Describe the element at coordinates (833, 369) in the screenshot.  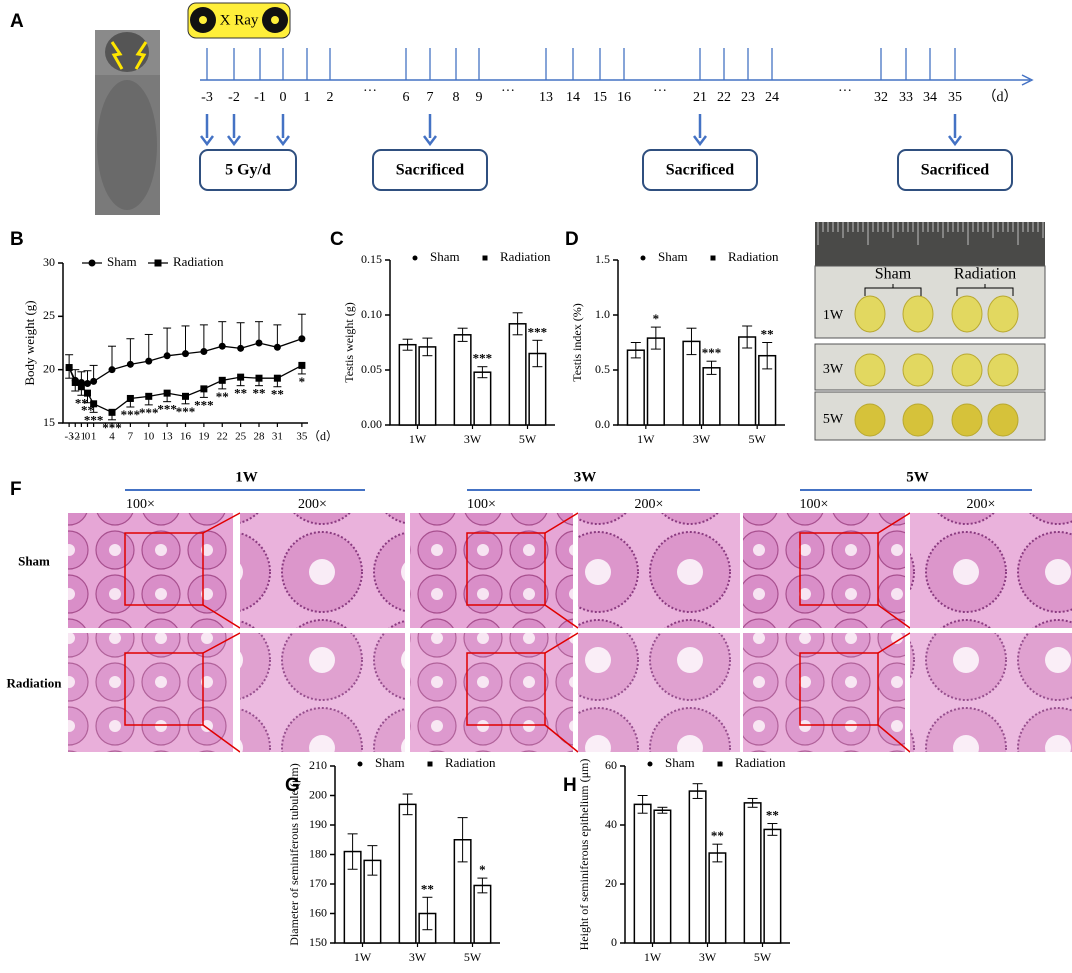
I see `photo-row-label: 3W` at that location.